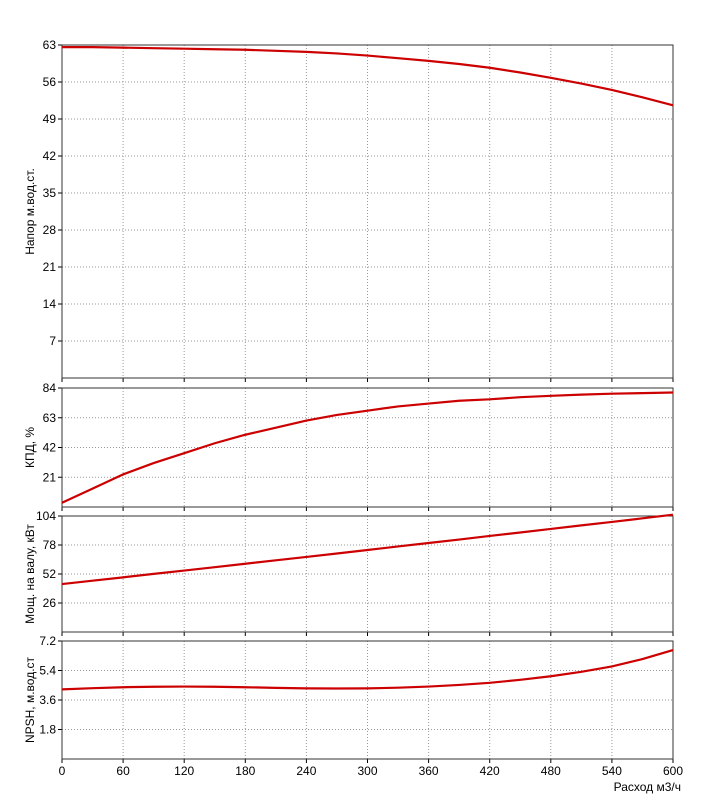  What do you see at coordinates (50, 230) in the screenshot?
I see `y-tick-label: 28` at bounding box center [50, 230].